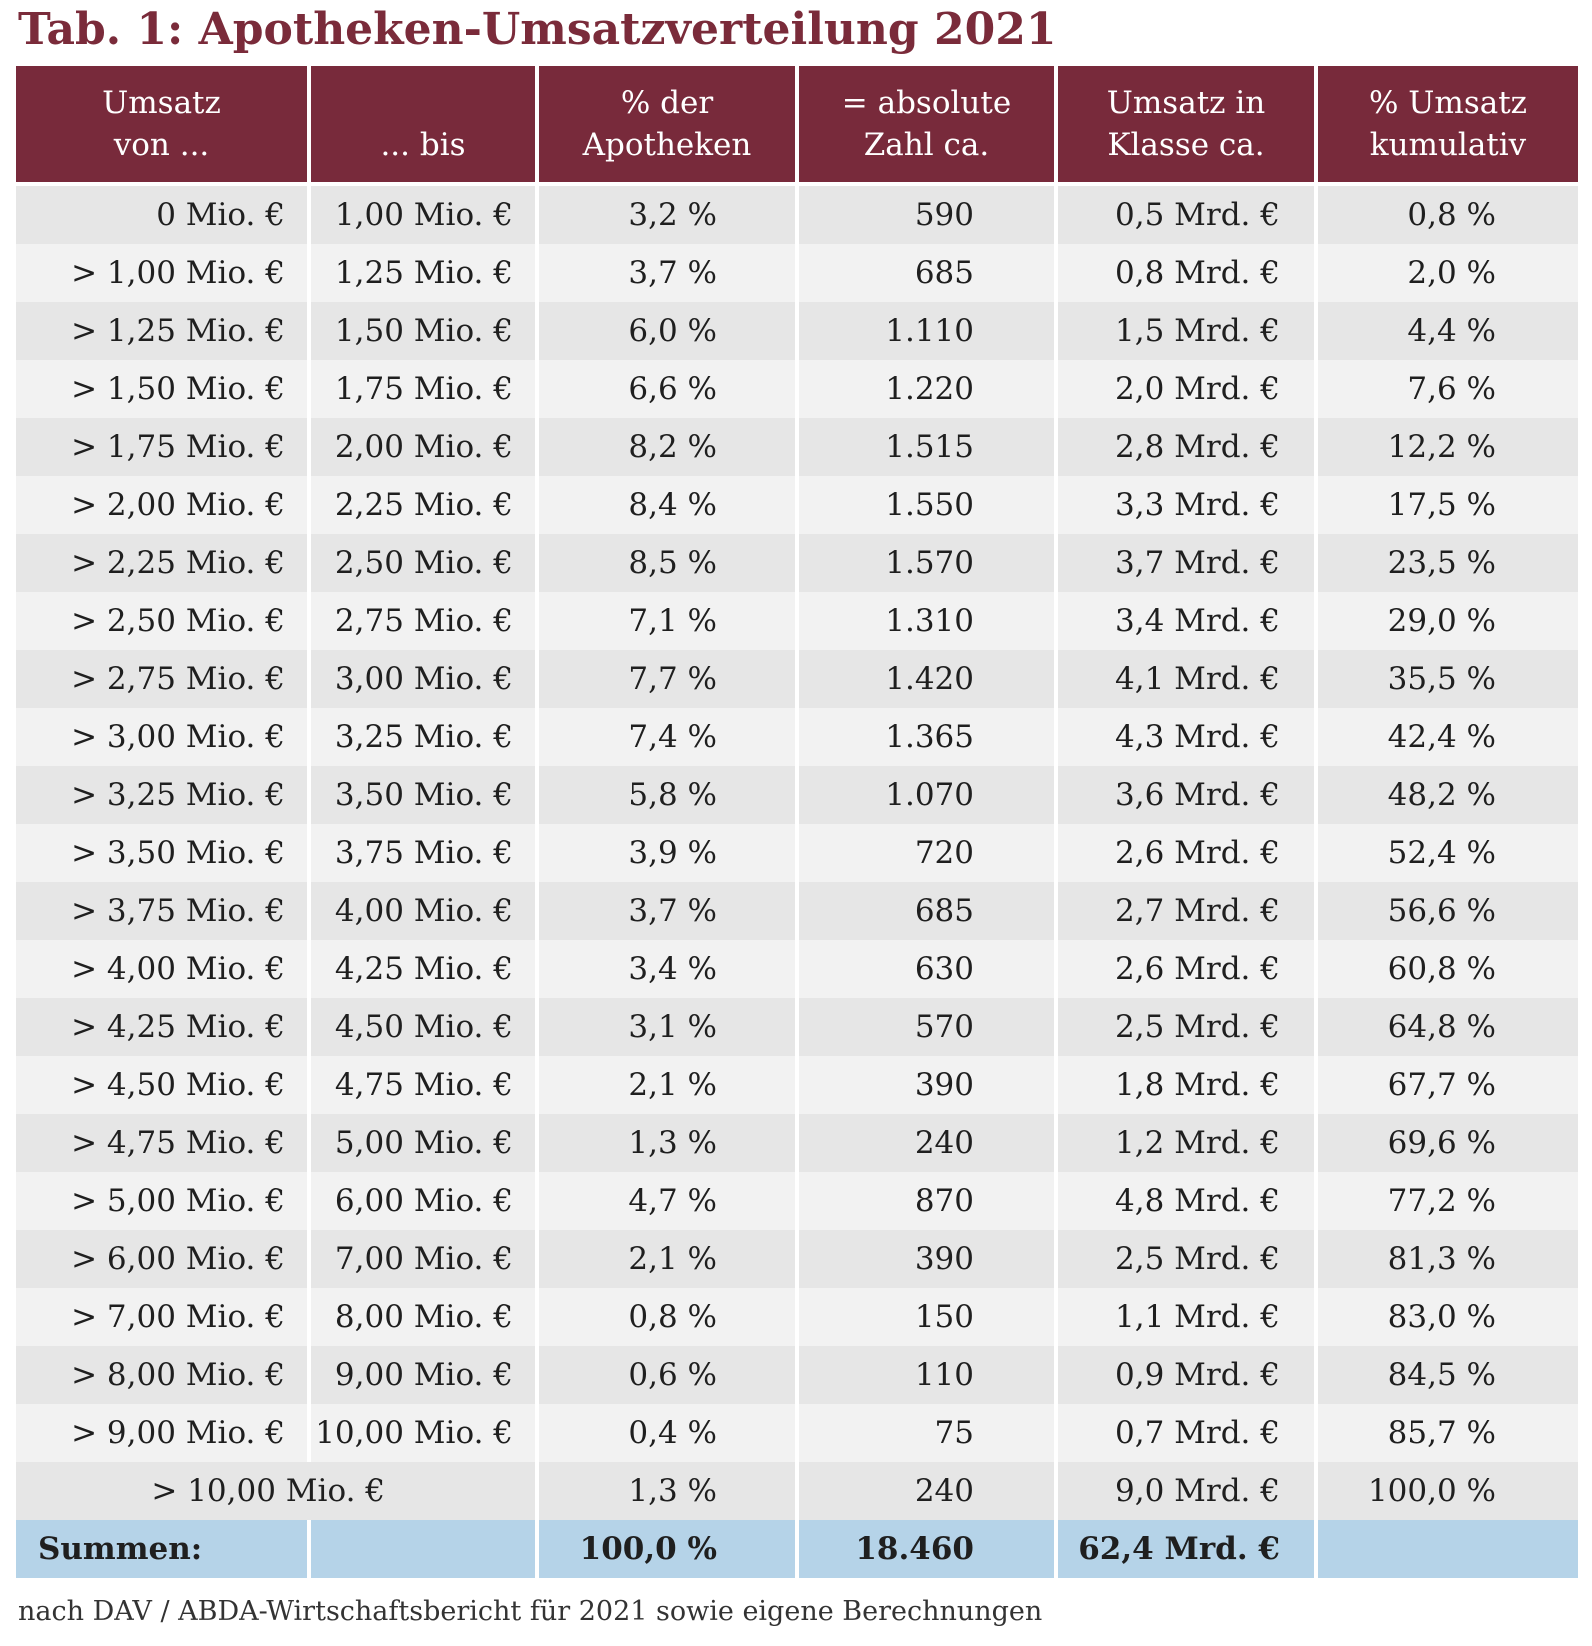  I want to click on cell-from: > 4,50 Mio. €, so click(163, 1085).